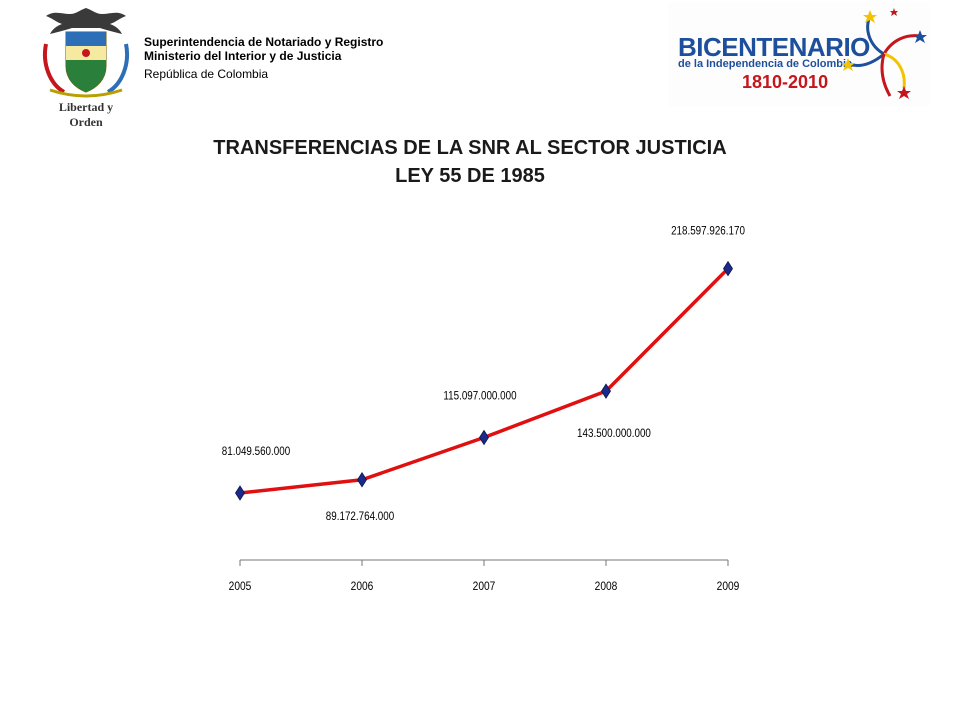 The image size is (960, 720). I want to click on data-label: 115.097.000.000, so click(479, 396).